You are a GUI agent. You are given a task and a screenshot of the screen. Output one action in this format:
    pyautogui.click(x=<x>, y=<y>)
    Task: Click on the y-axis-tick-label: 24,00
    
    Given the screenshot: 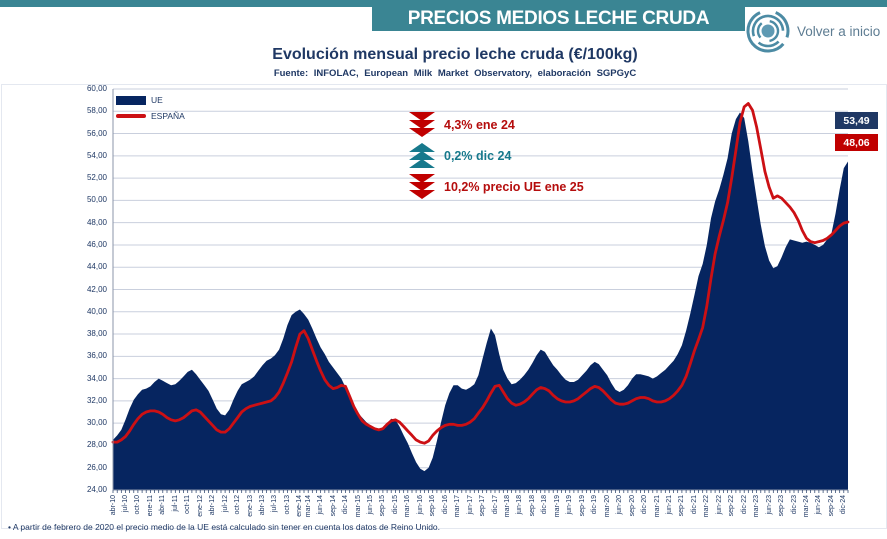 What is the action you would take?
    pyautogui.click(x=96, y=489)
    